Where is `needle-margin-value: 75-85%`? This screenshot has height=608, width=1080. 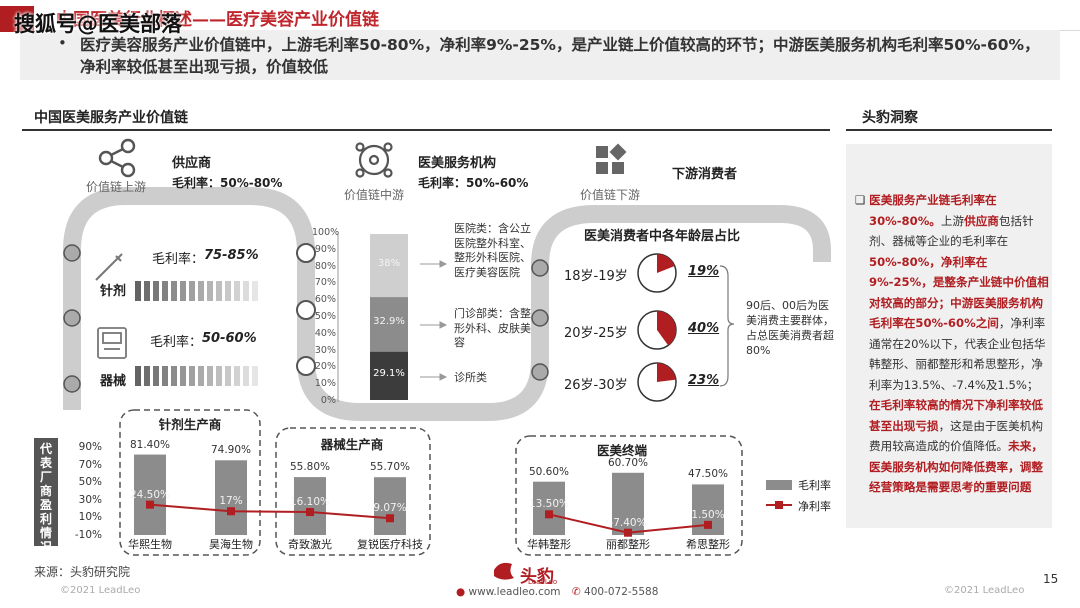 needle-margin-value: 75-85% is located at coordinates (231, 255).